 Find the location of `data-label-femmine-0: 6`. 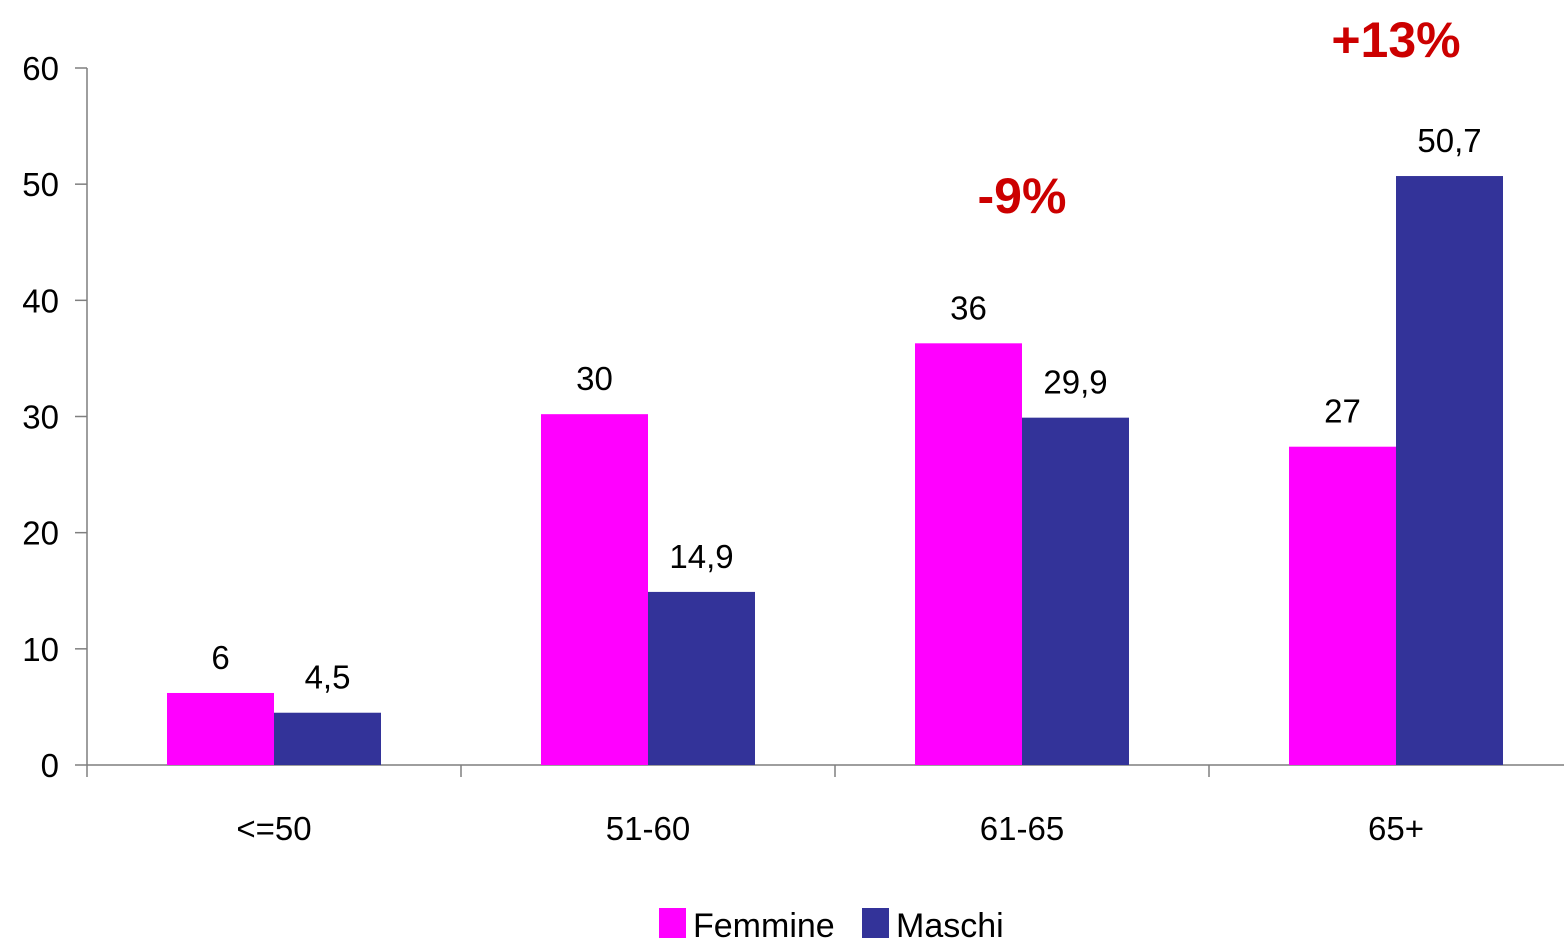

data-label-femmine-0: 6 is located at coordinates (220, 657).